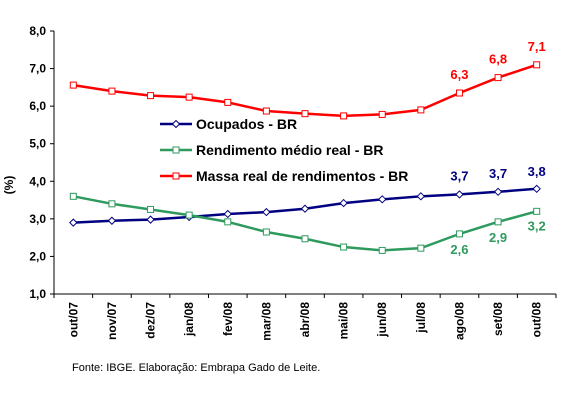 Image resolution: width=580 pixels, height=408 pixels. Describe the element at coordinates (382, 320) in the screenshot. I see `x-tick-label: jun/08` at that location.